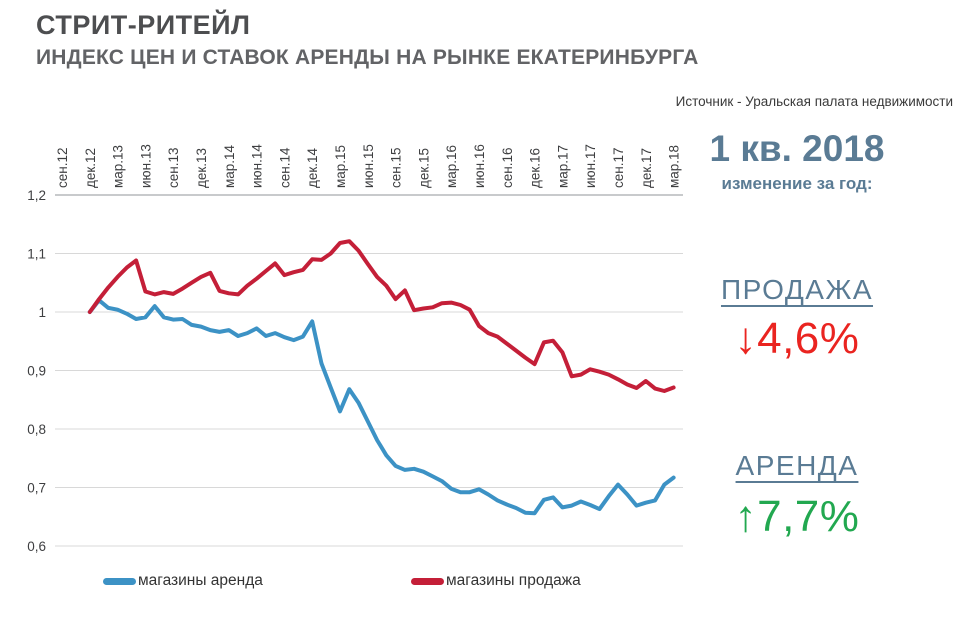  Describe the element at coordinates (36, 195) in the screenshot. I see `svg-text: 1,2` at that location.